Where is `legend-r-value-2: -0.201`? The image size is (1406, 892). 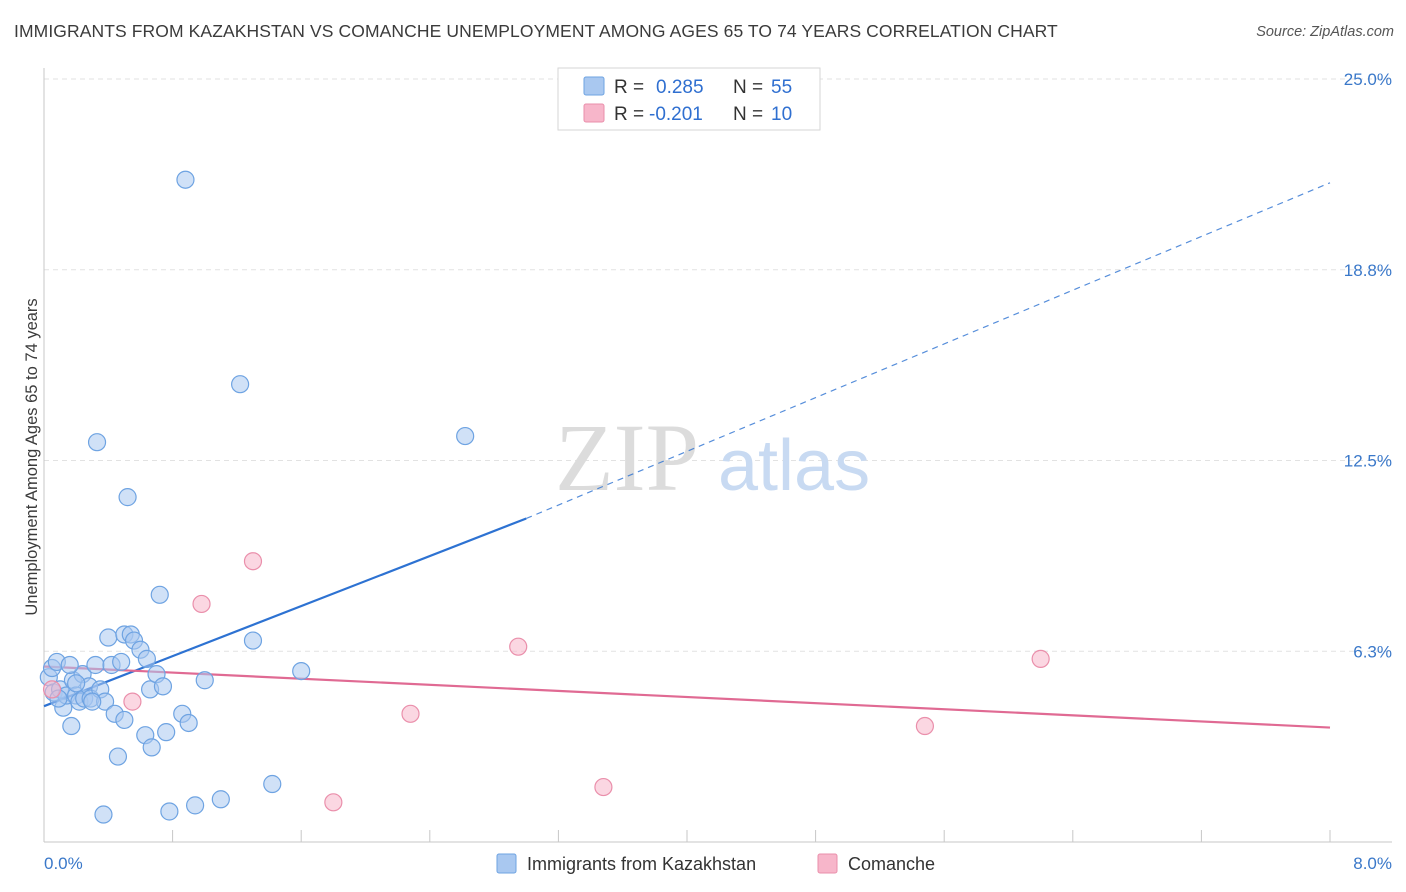
legend-r-value-2: -0.201 is located at coordinates (676, 114).